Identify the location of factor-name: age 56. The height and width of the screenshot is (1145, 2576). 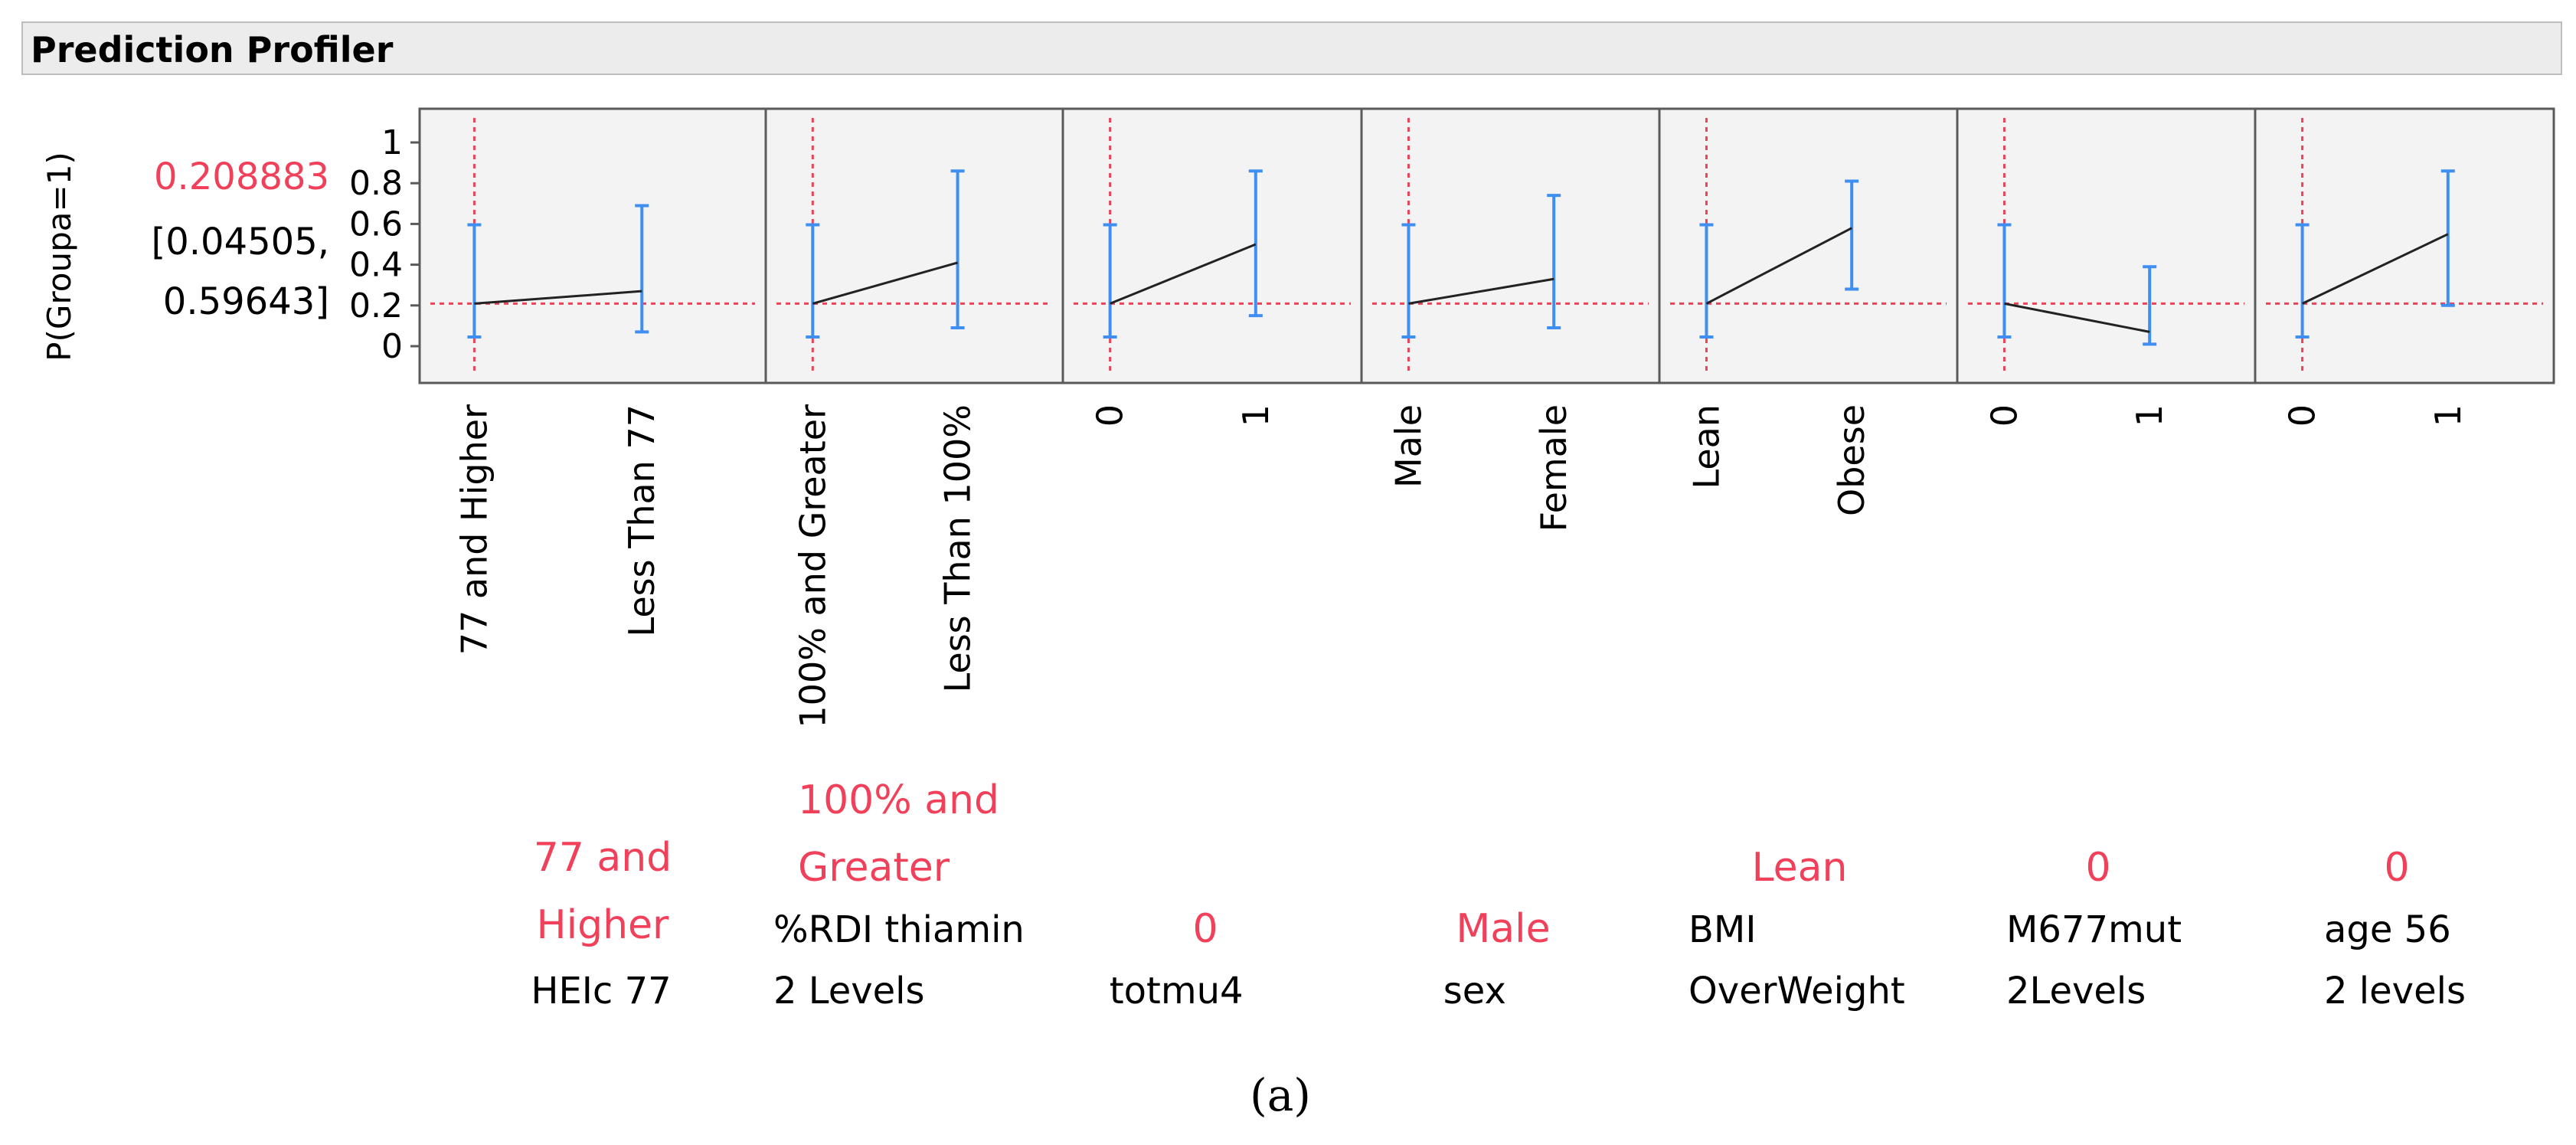
(2387, 930).